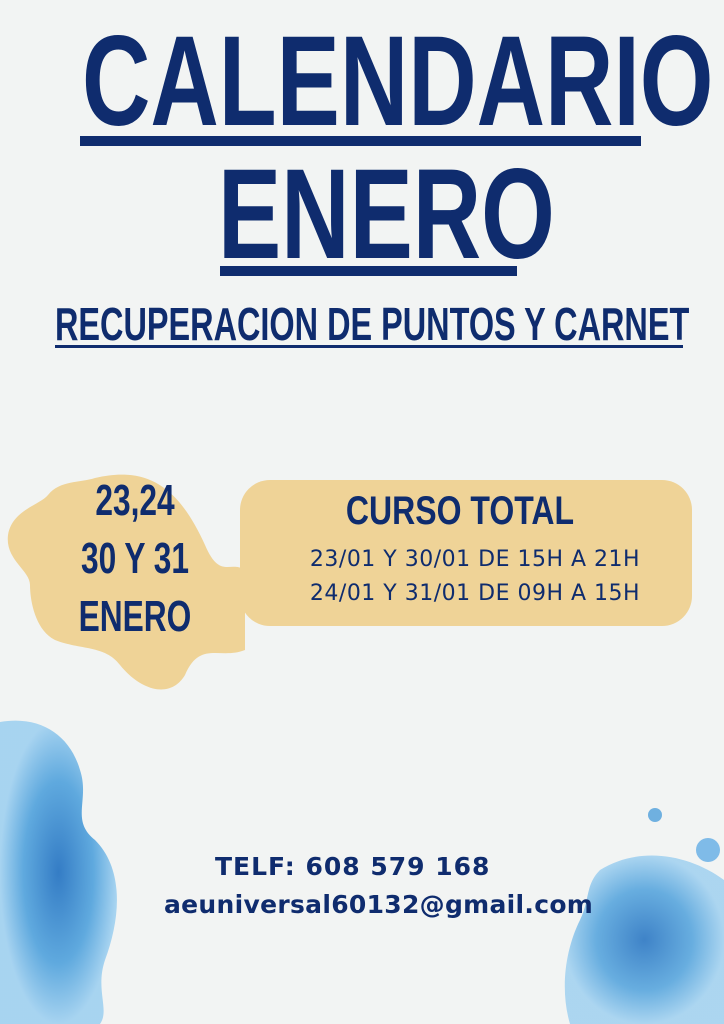  I want to click on course-box, so click(466, 553).